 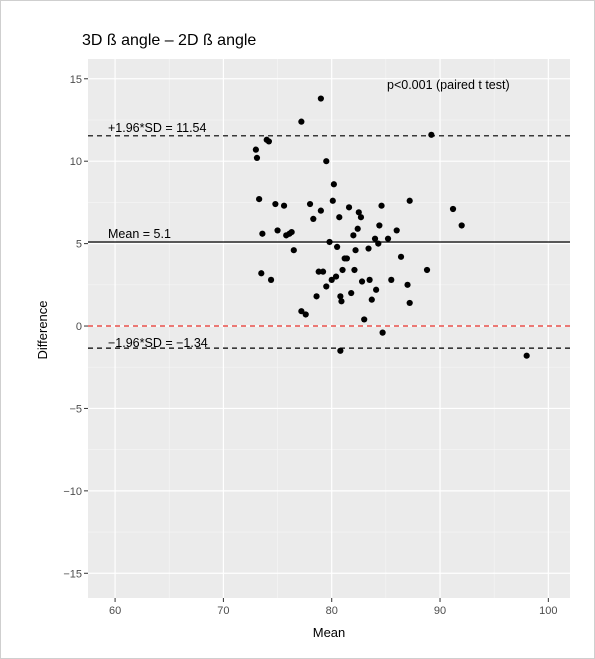 What do you see at coordinates (169, 40) in the screenshot?
I see `chart-title: 3D ß angle – 2D ß angle` at bounding box center [169, 40].